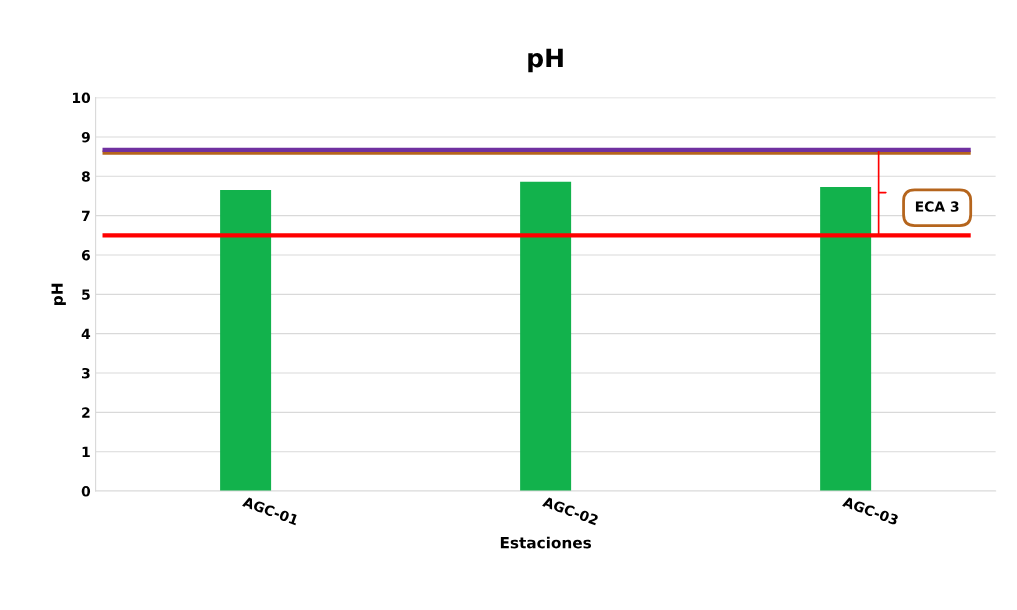 The image size is (1017, 610). Describe the element at coordinates (86, 294) in the screenshot. I see `y-tick-label: 5` at that location.